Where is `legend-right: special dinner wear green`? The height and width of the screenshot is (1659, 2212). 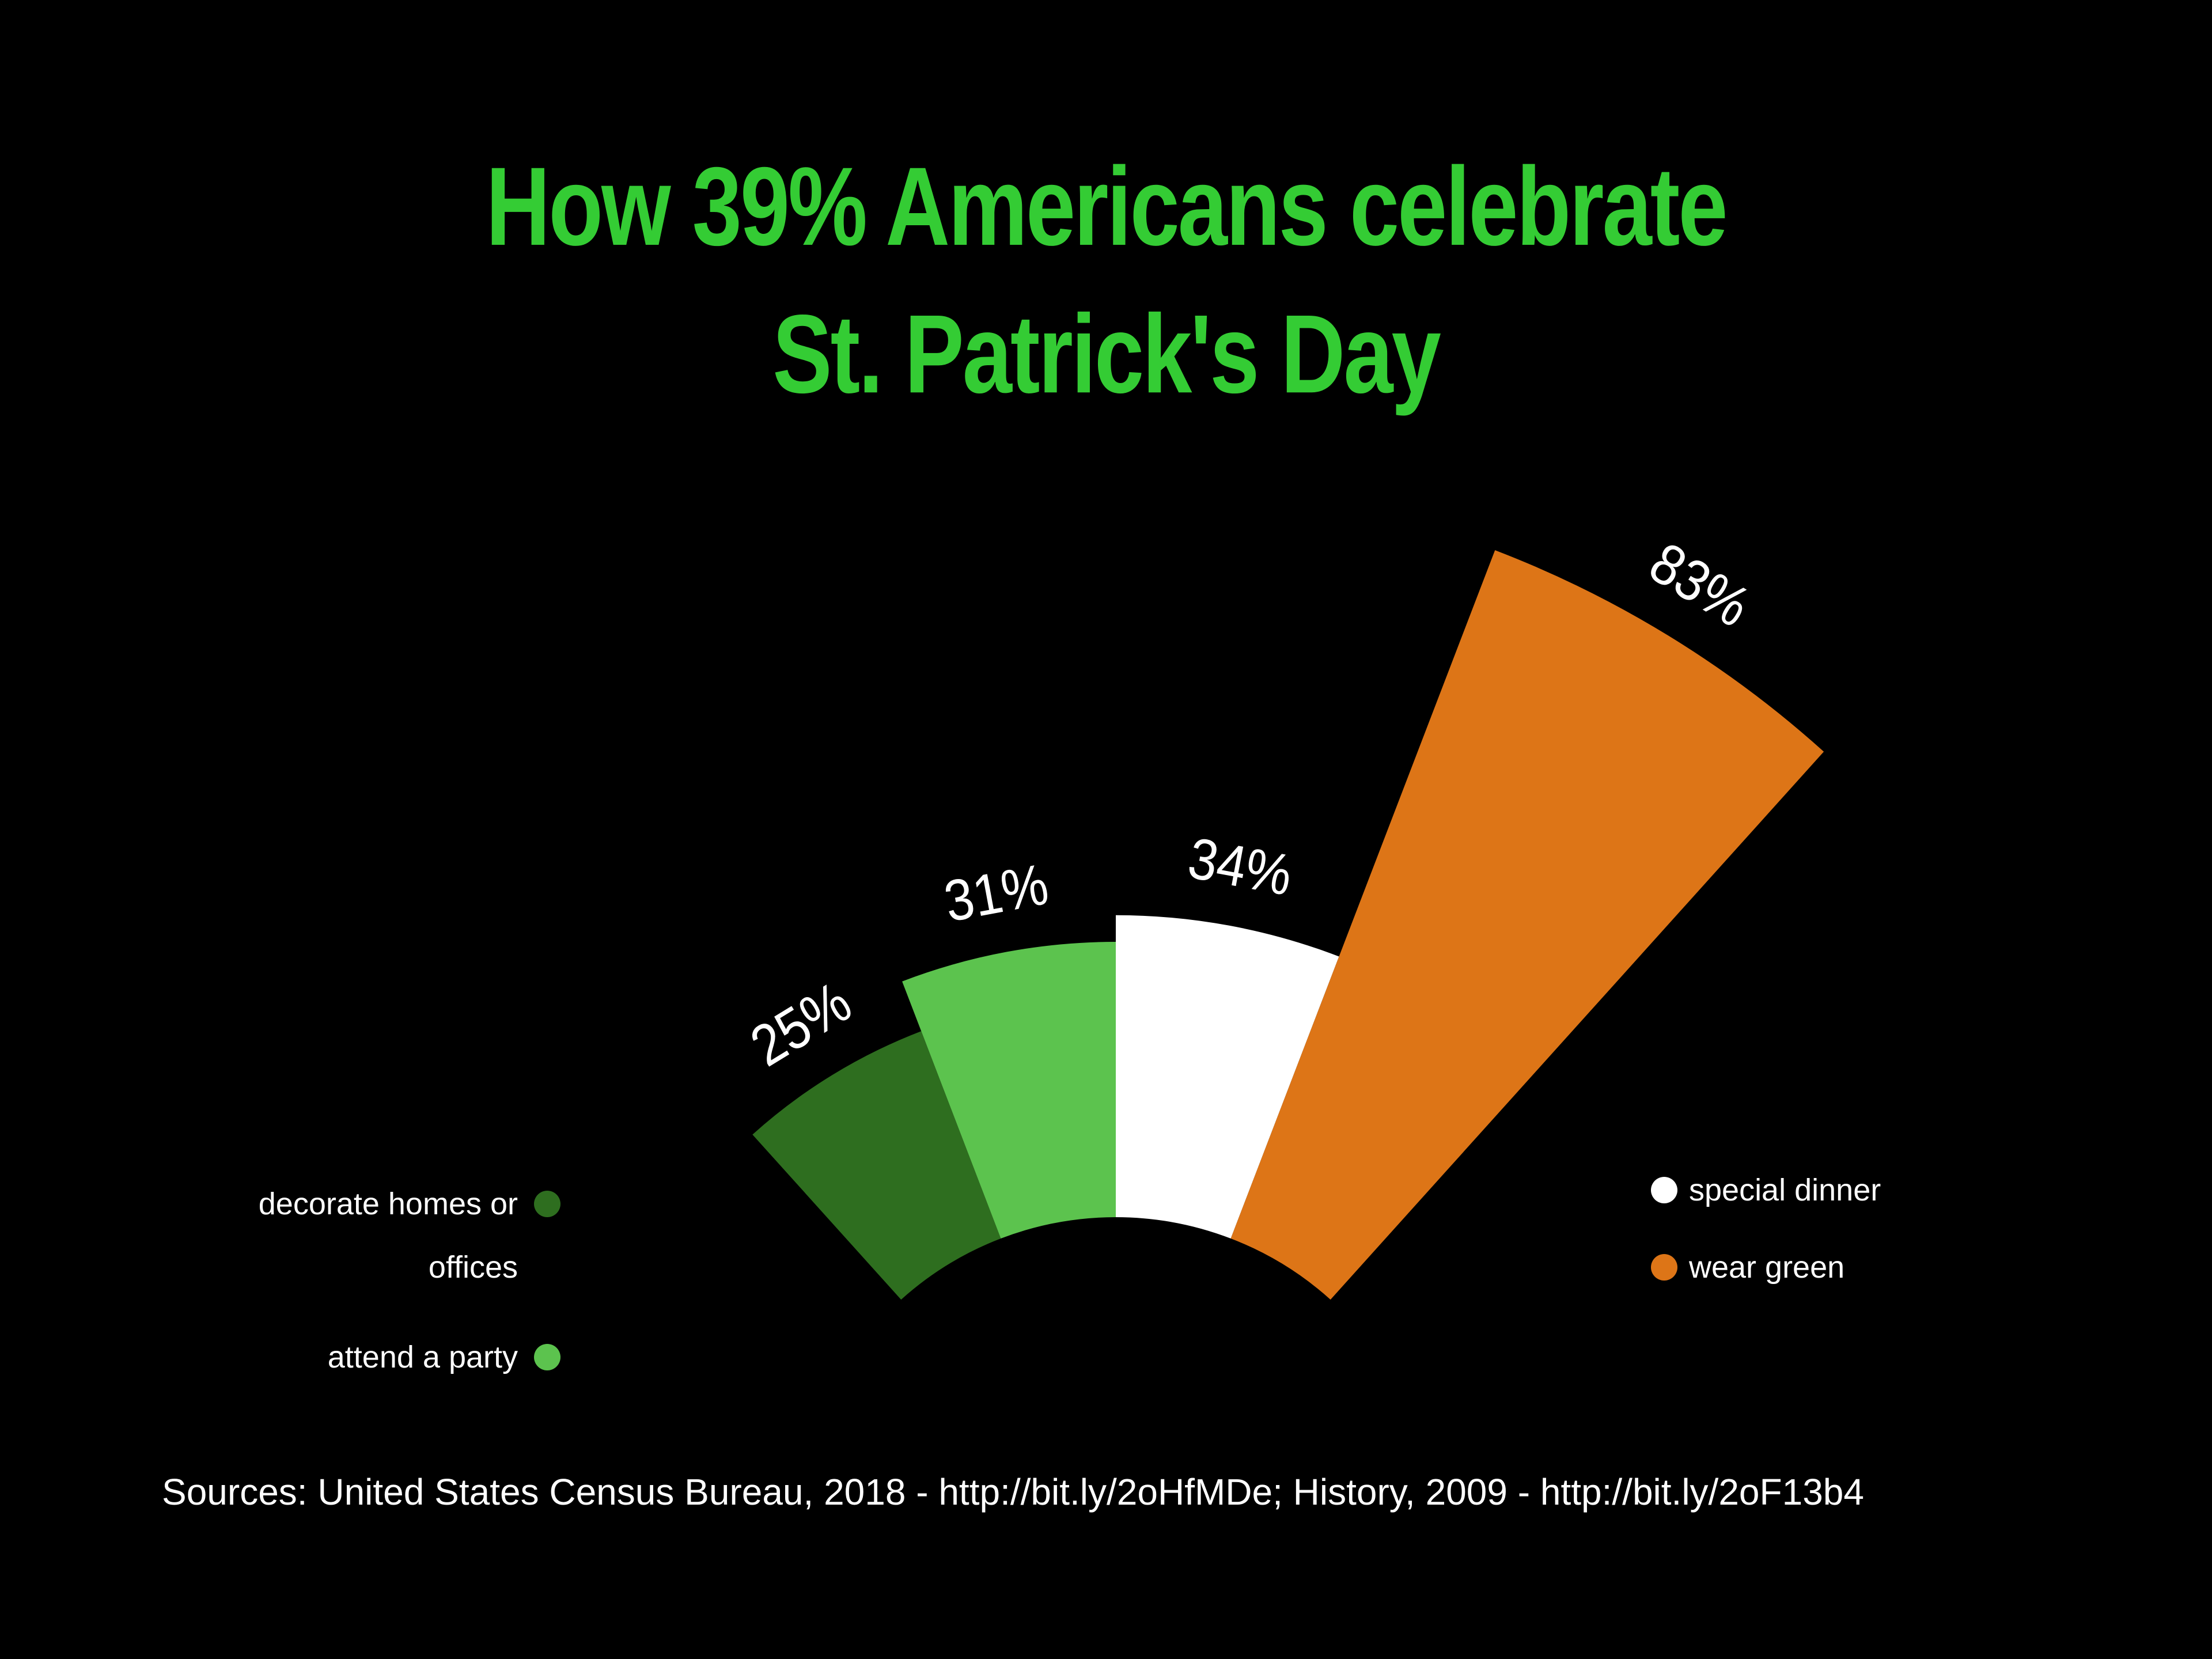
legend-right: special dinner wear green is located at coordinates (1766, 1228).